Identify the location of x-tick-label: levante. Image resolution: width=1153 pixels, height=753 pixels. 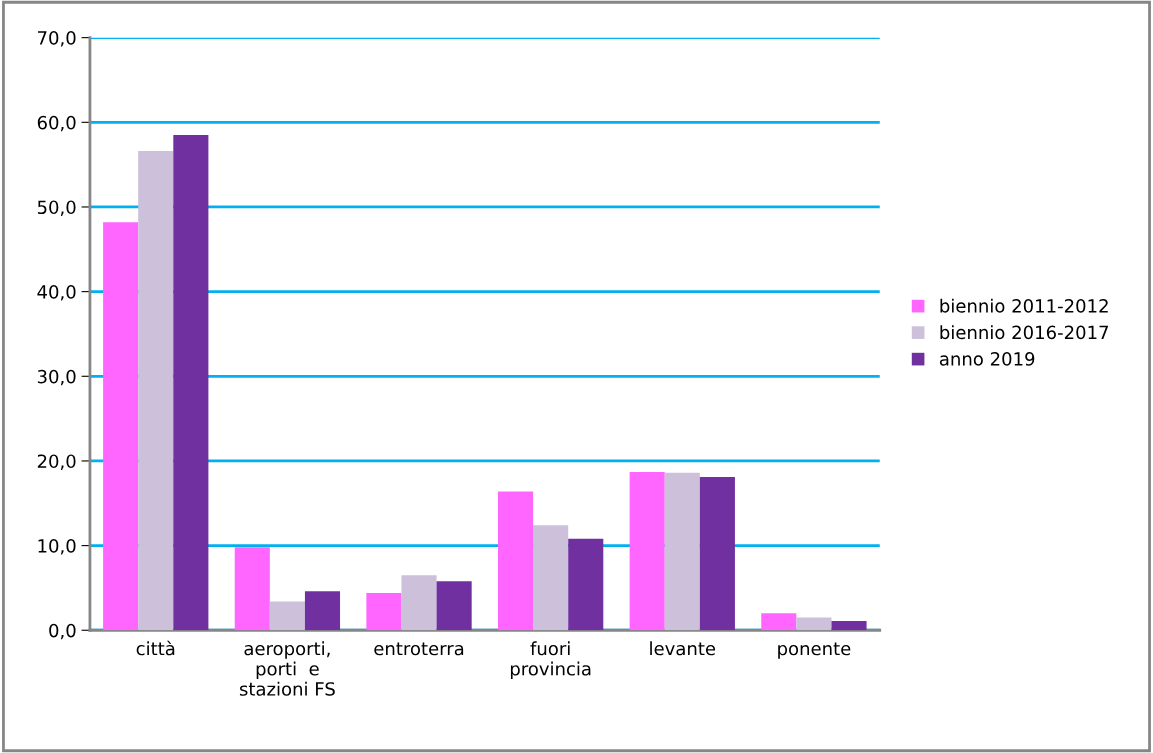
(683, 648).